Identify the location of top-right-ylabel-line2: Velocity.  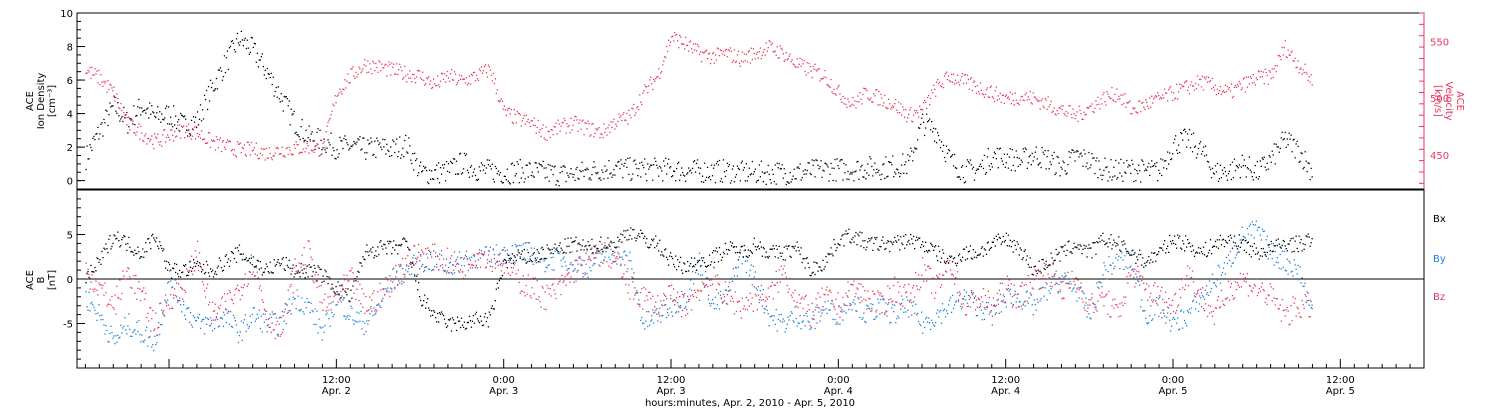
(1448, 100).